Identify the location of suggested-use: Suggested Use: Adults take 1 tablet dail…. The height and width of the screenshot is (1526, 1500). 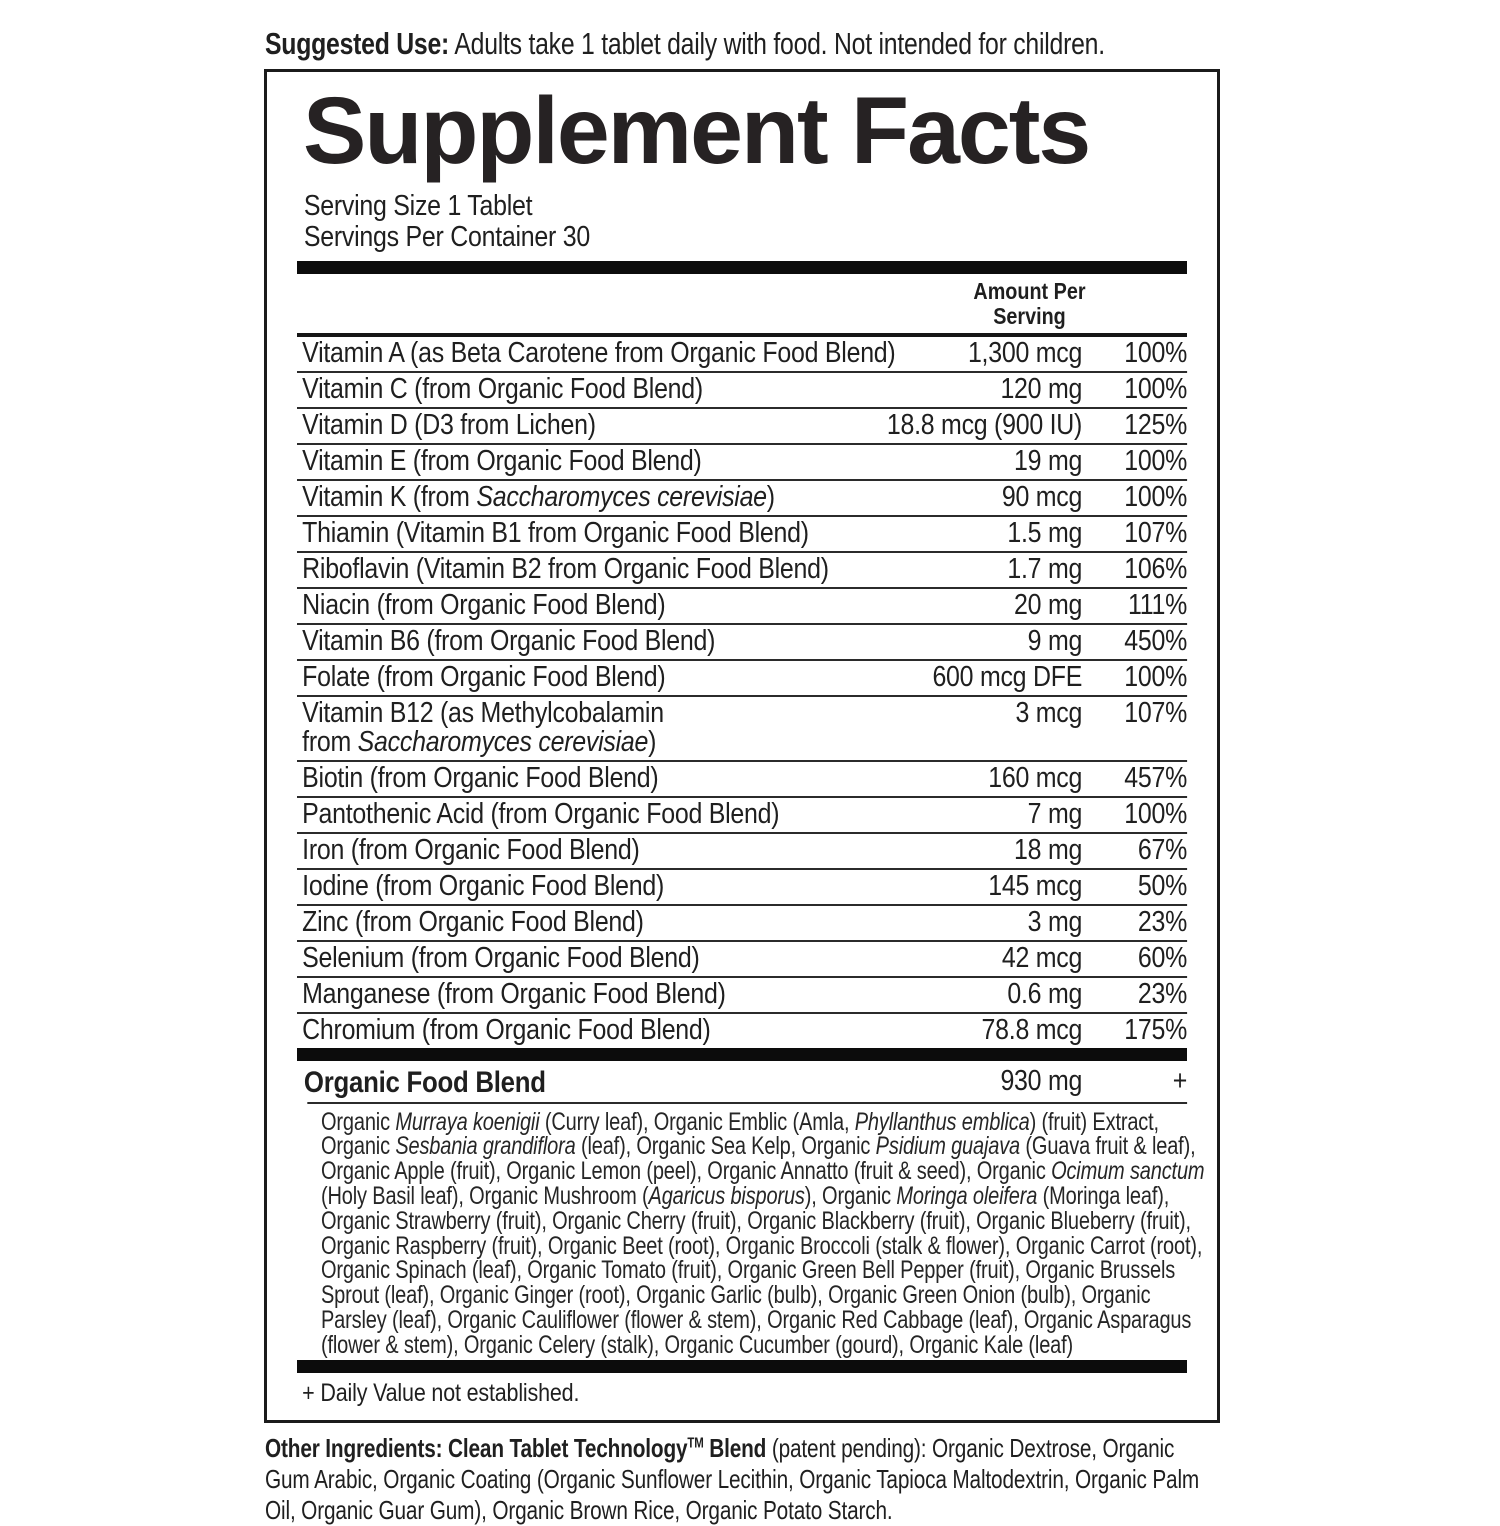
(743, 44).